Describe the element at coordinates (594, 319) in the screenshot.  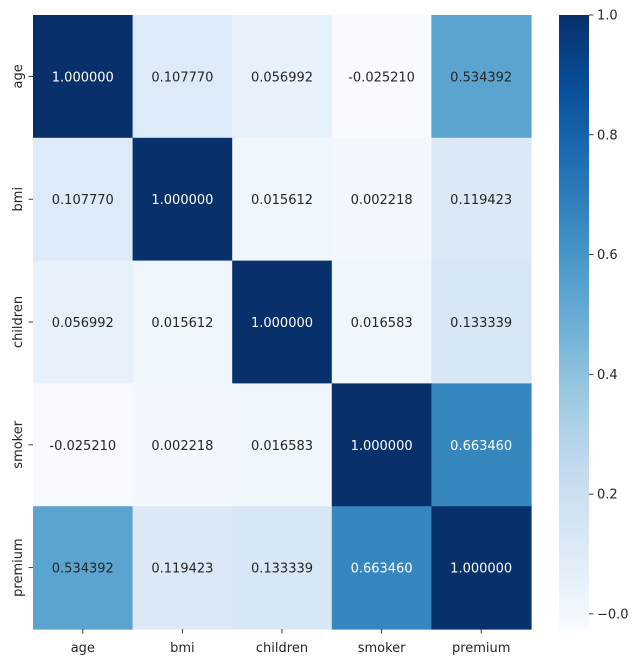
I see `colorbar: −0.0 0.2 0.4 0.6 0.8 1.0` at that location.